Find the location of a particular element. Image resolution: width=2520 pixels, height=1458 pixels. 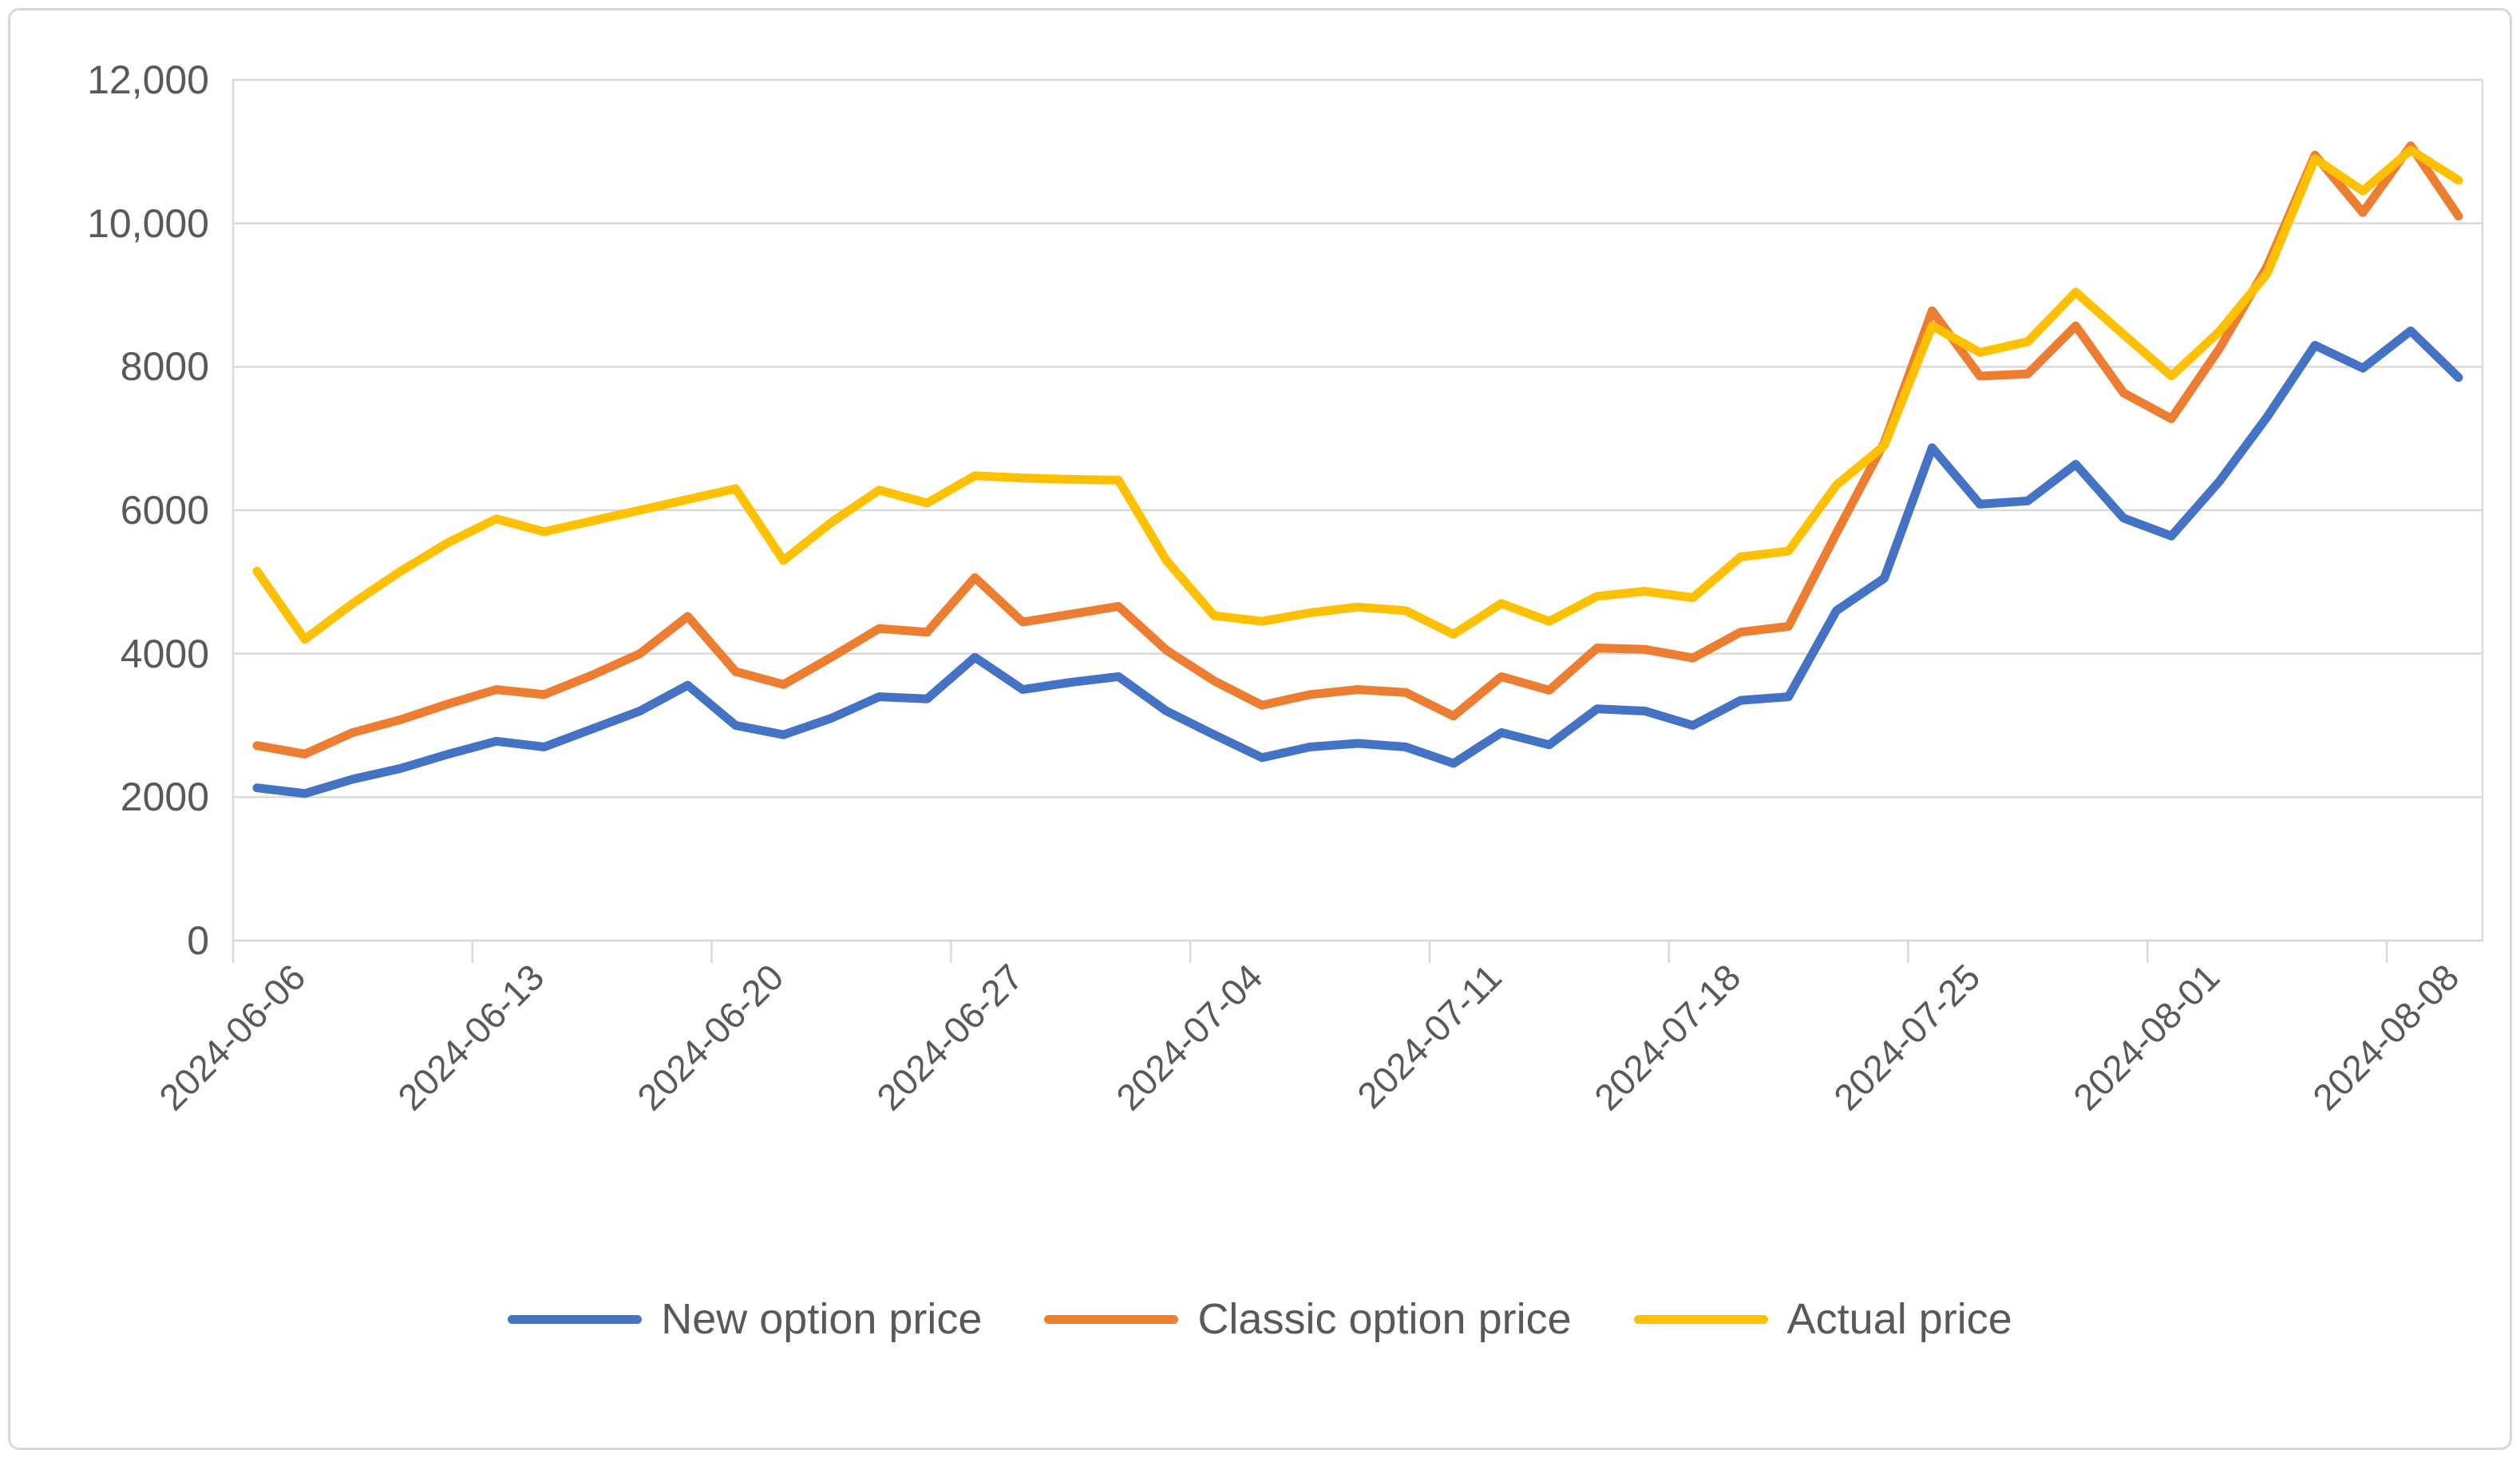

legend-label-classic-option-price: Classic option price is located at coordinates (1384, 1319).